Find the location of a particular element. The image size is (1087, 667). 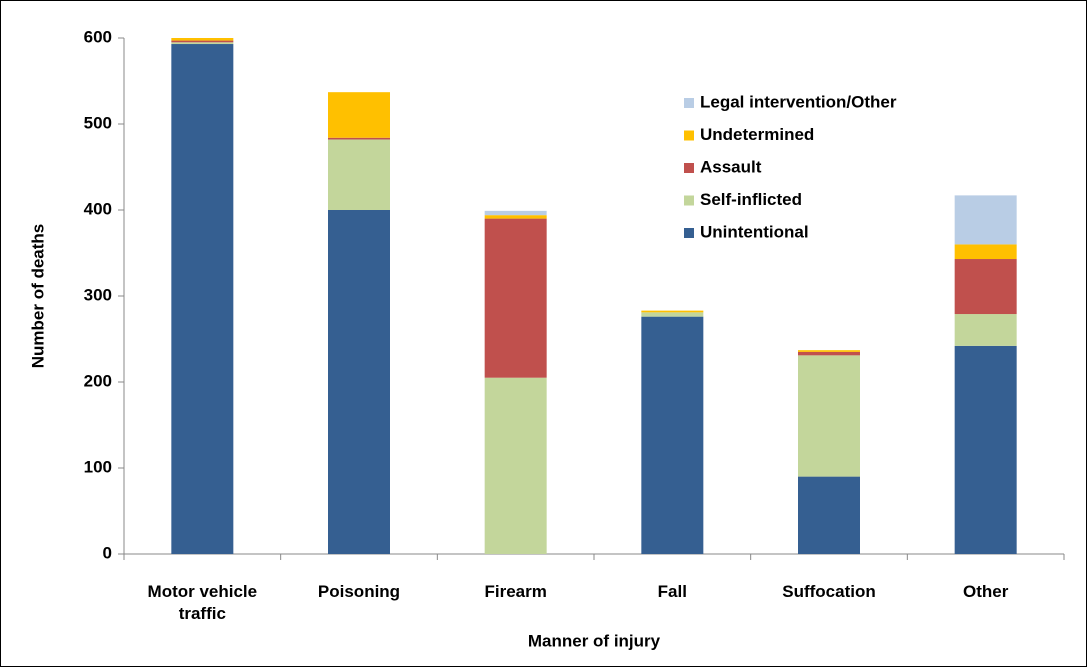

x-tick-label: Other is located at coordinates (985, 591).